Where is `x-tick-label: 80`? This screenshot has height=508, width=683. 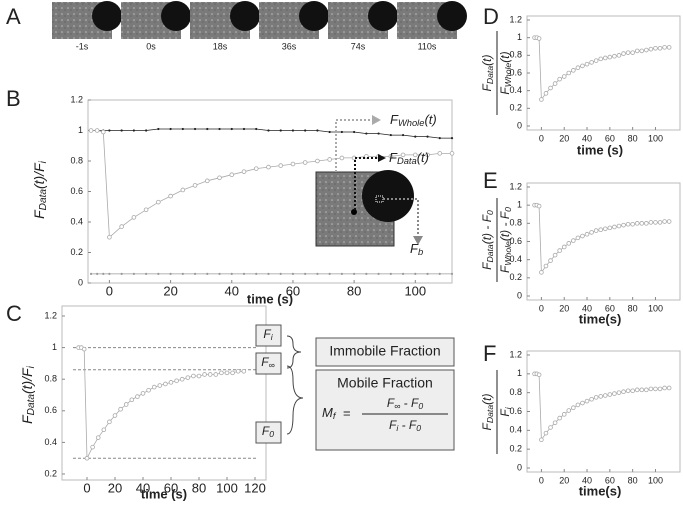 x-tick-label: 80 is located at coordinates (354, 290).